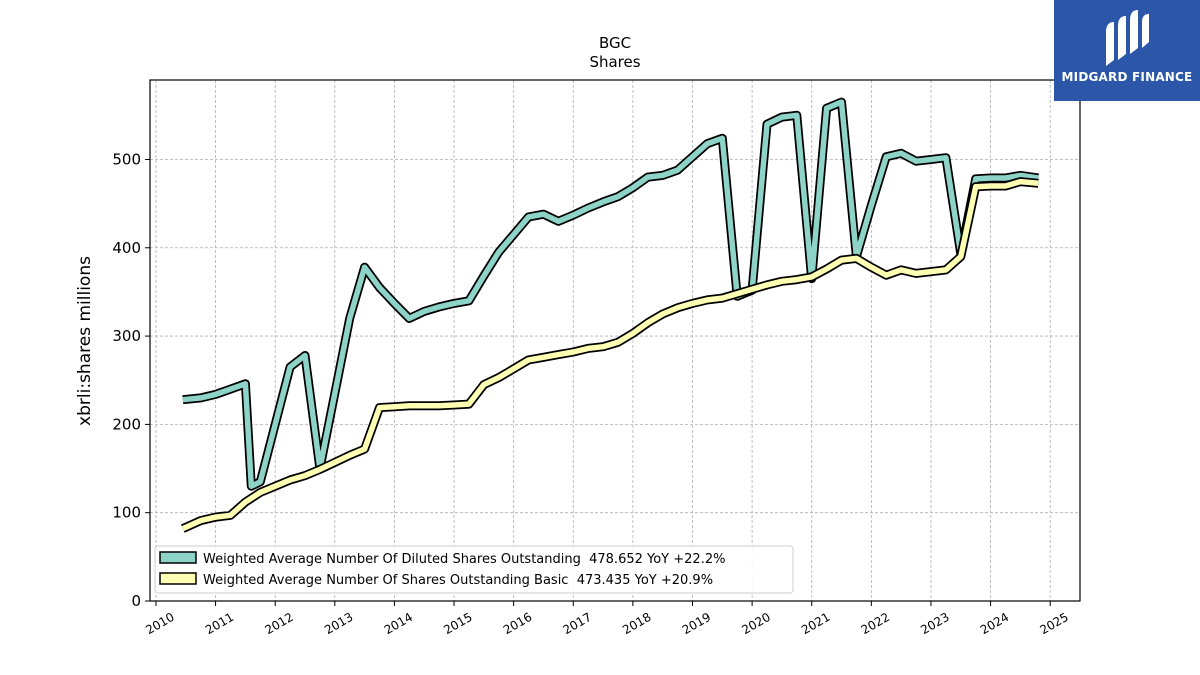  What do you see at coordinates (755, 623) in the screenshot?
I see `x-tick-label: 2020` at bounding box center [755, 623].